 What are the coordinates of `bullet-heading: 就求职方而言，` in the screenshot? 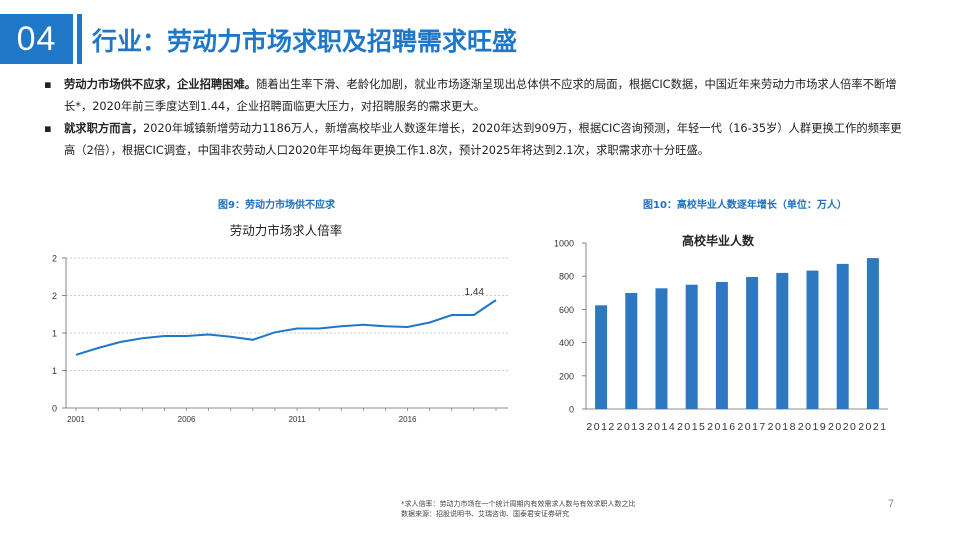 It's located at (104, 128).